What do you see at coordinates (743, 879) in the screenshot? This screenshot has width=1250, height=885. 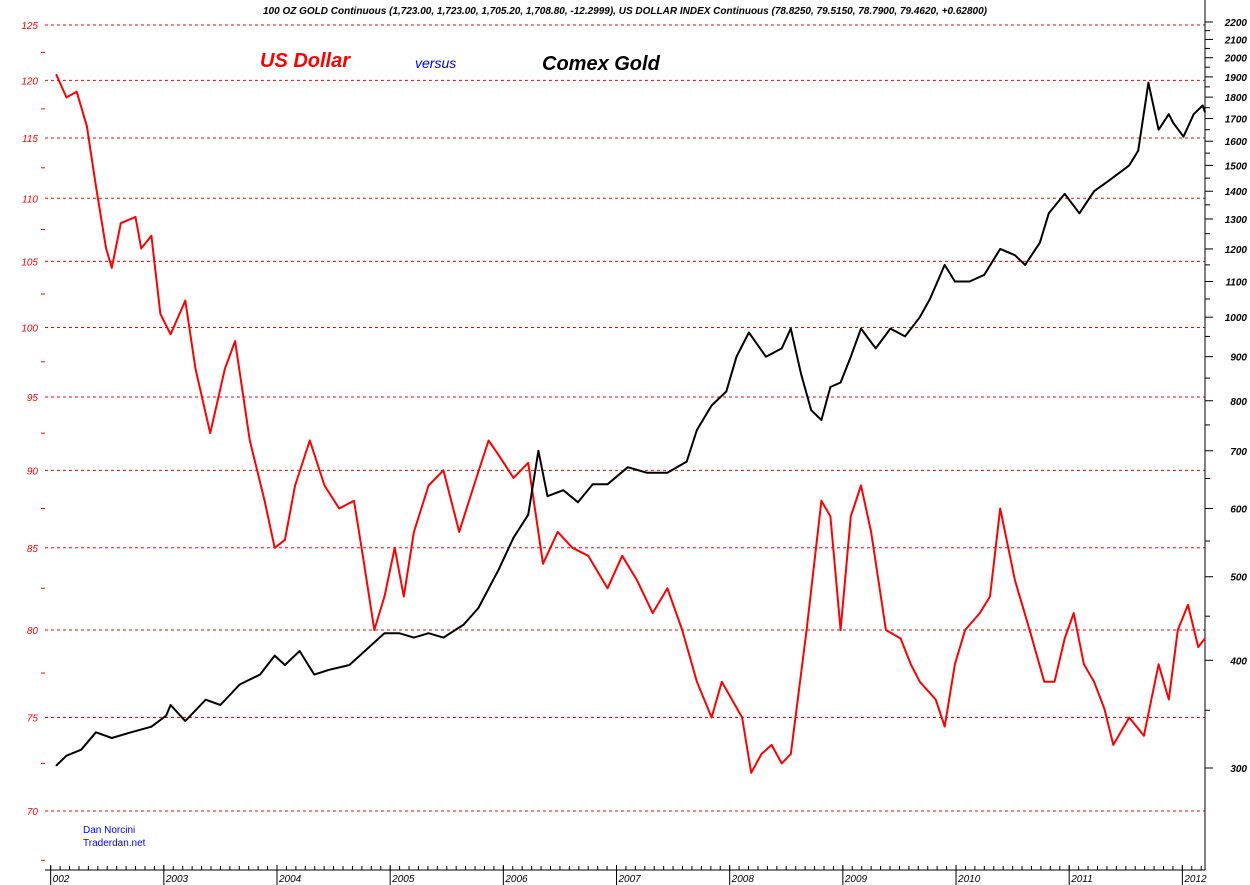 I see `x-tick-label: 2008` at bounding box center [743, 879].